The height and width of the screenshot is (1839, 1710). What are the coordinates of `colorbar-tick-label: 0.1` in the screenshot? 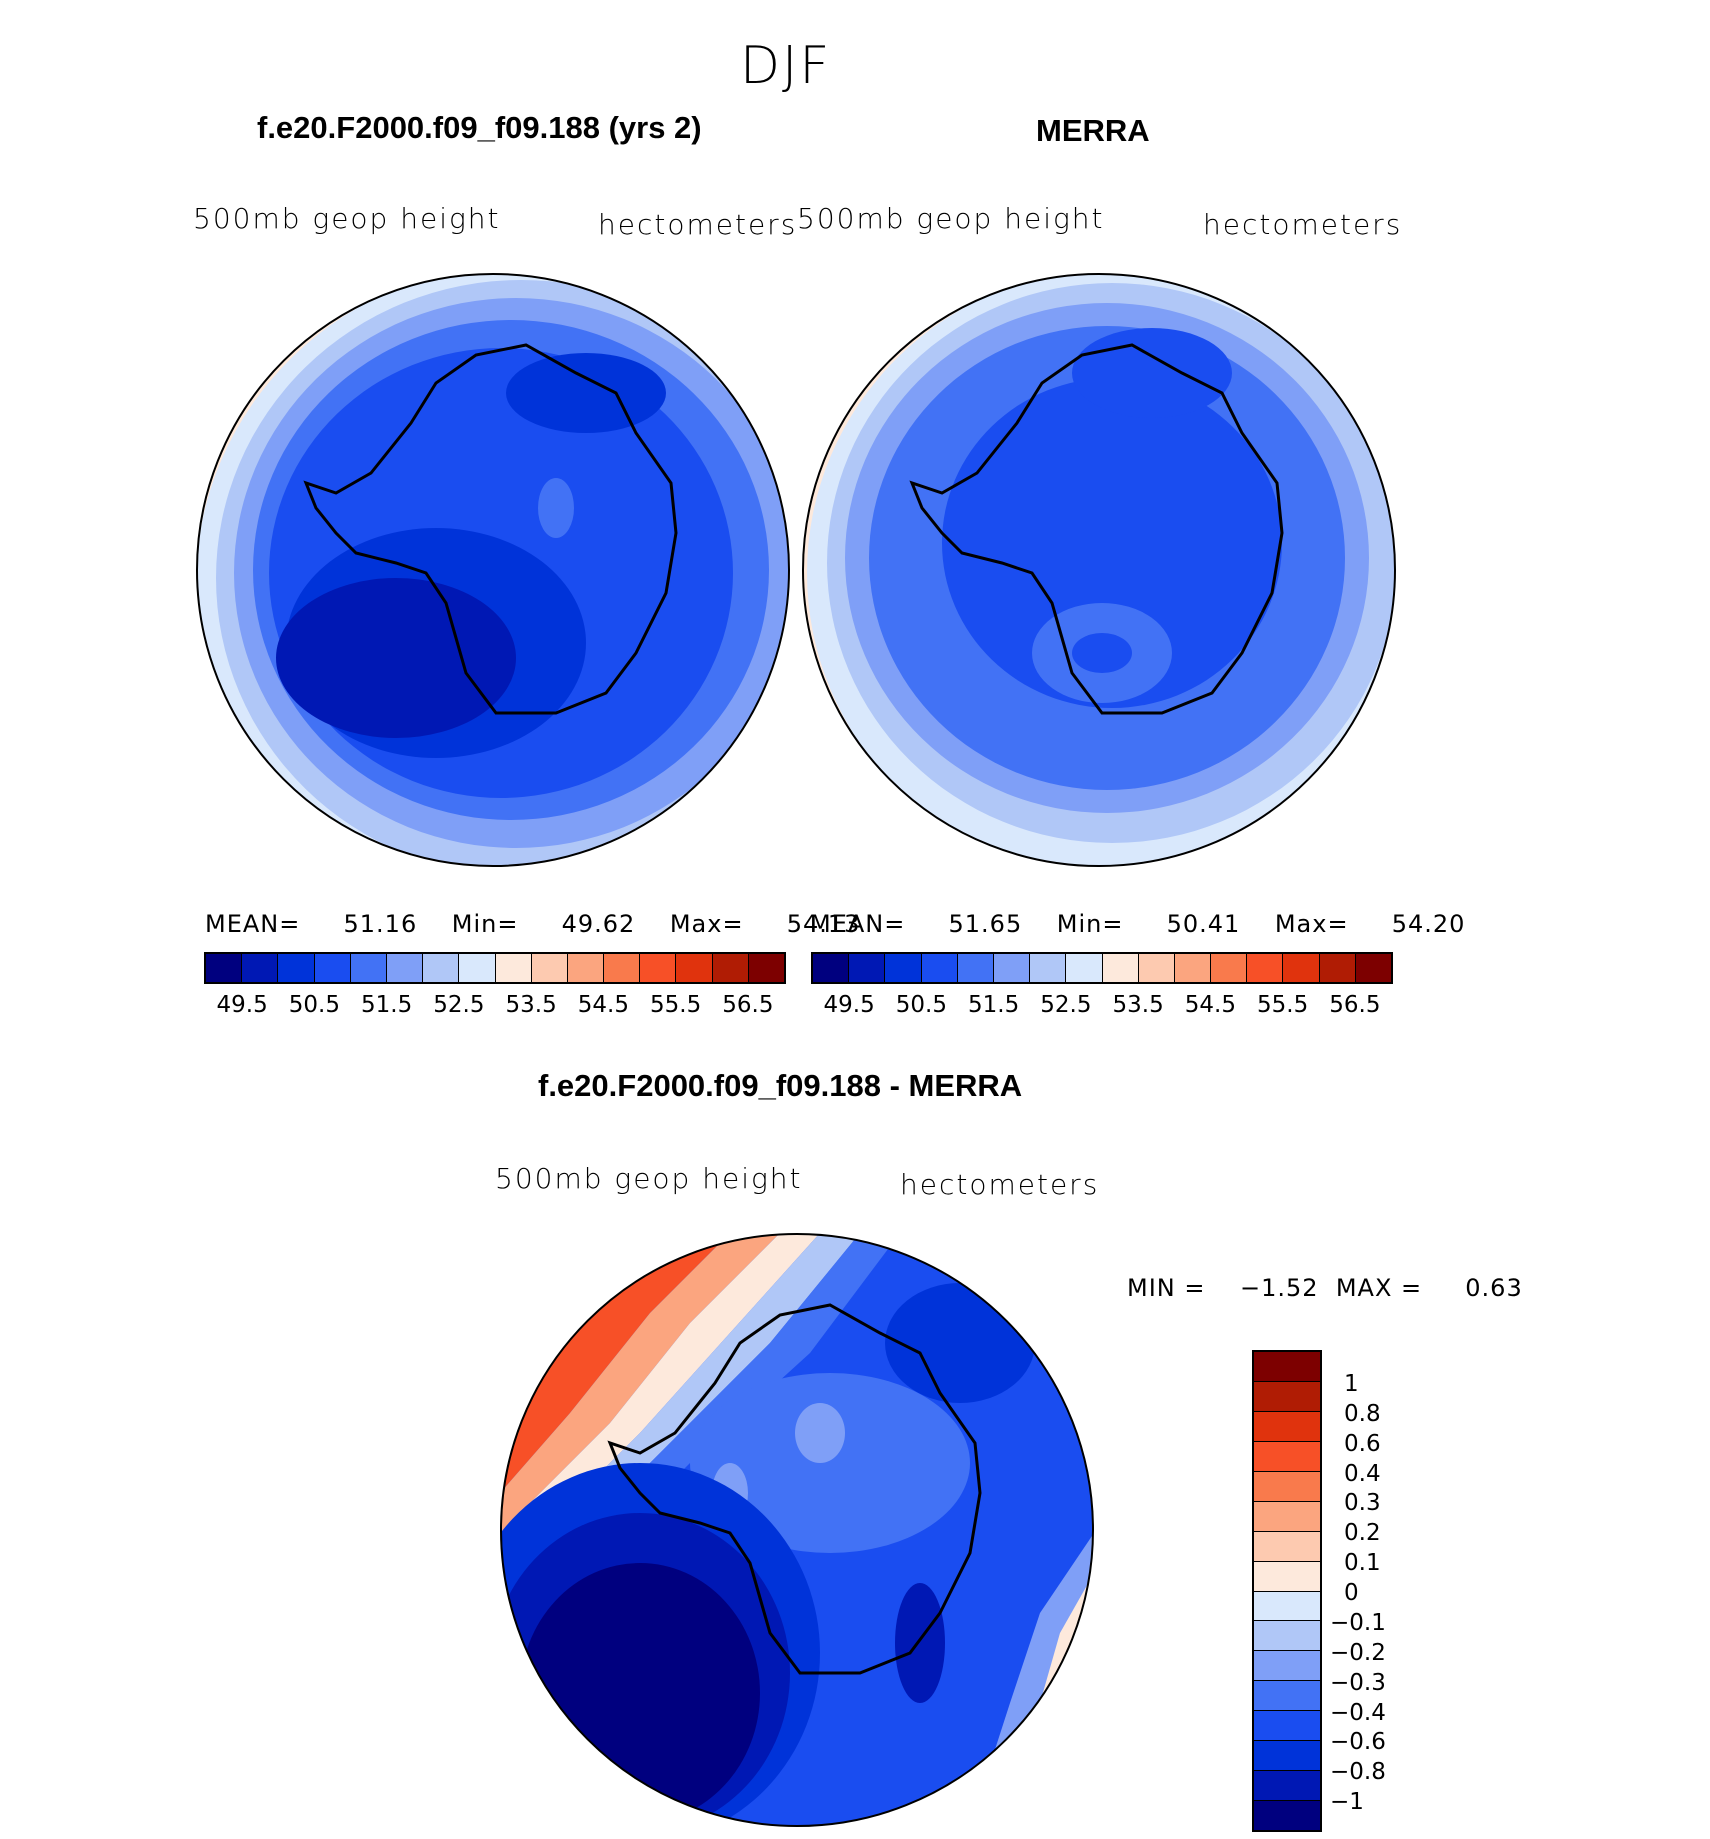 It's located at (1362, 1563).